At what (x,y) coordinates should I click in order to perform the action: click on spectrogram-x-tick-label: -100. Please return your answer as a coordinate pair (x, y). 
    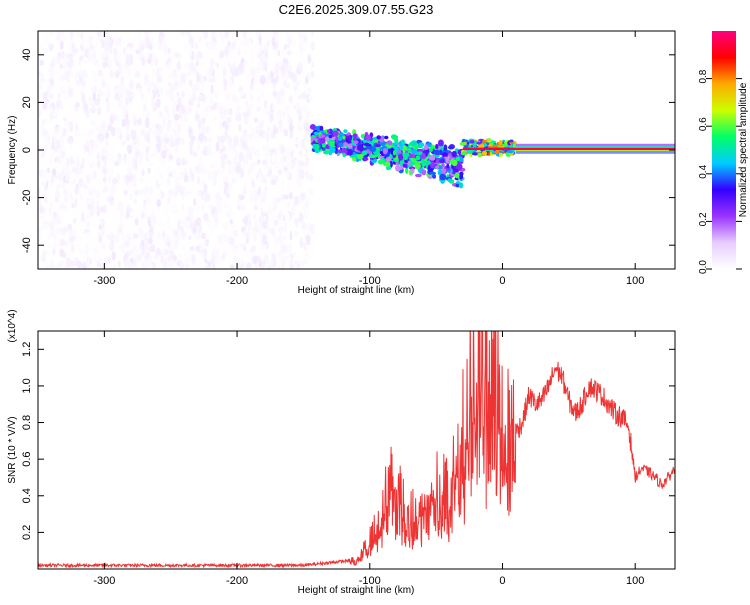
    Looking at the image, I should click on (370, 281).